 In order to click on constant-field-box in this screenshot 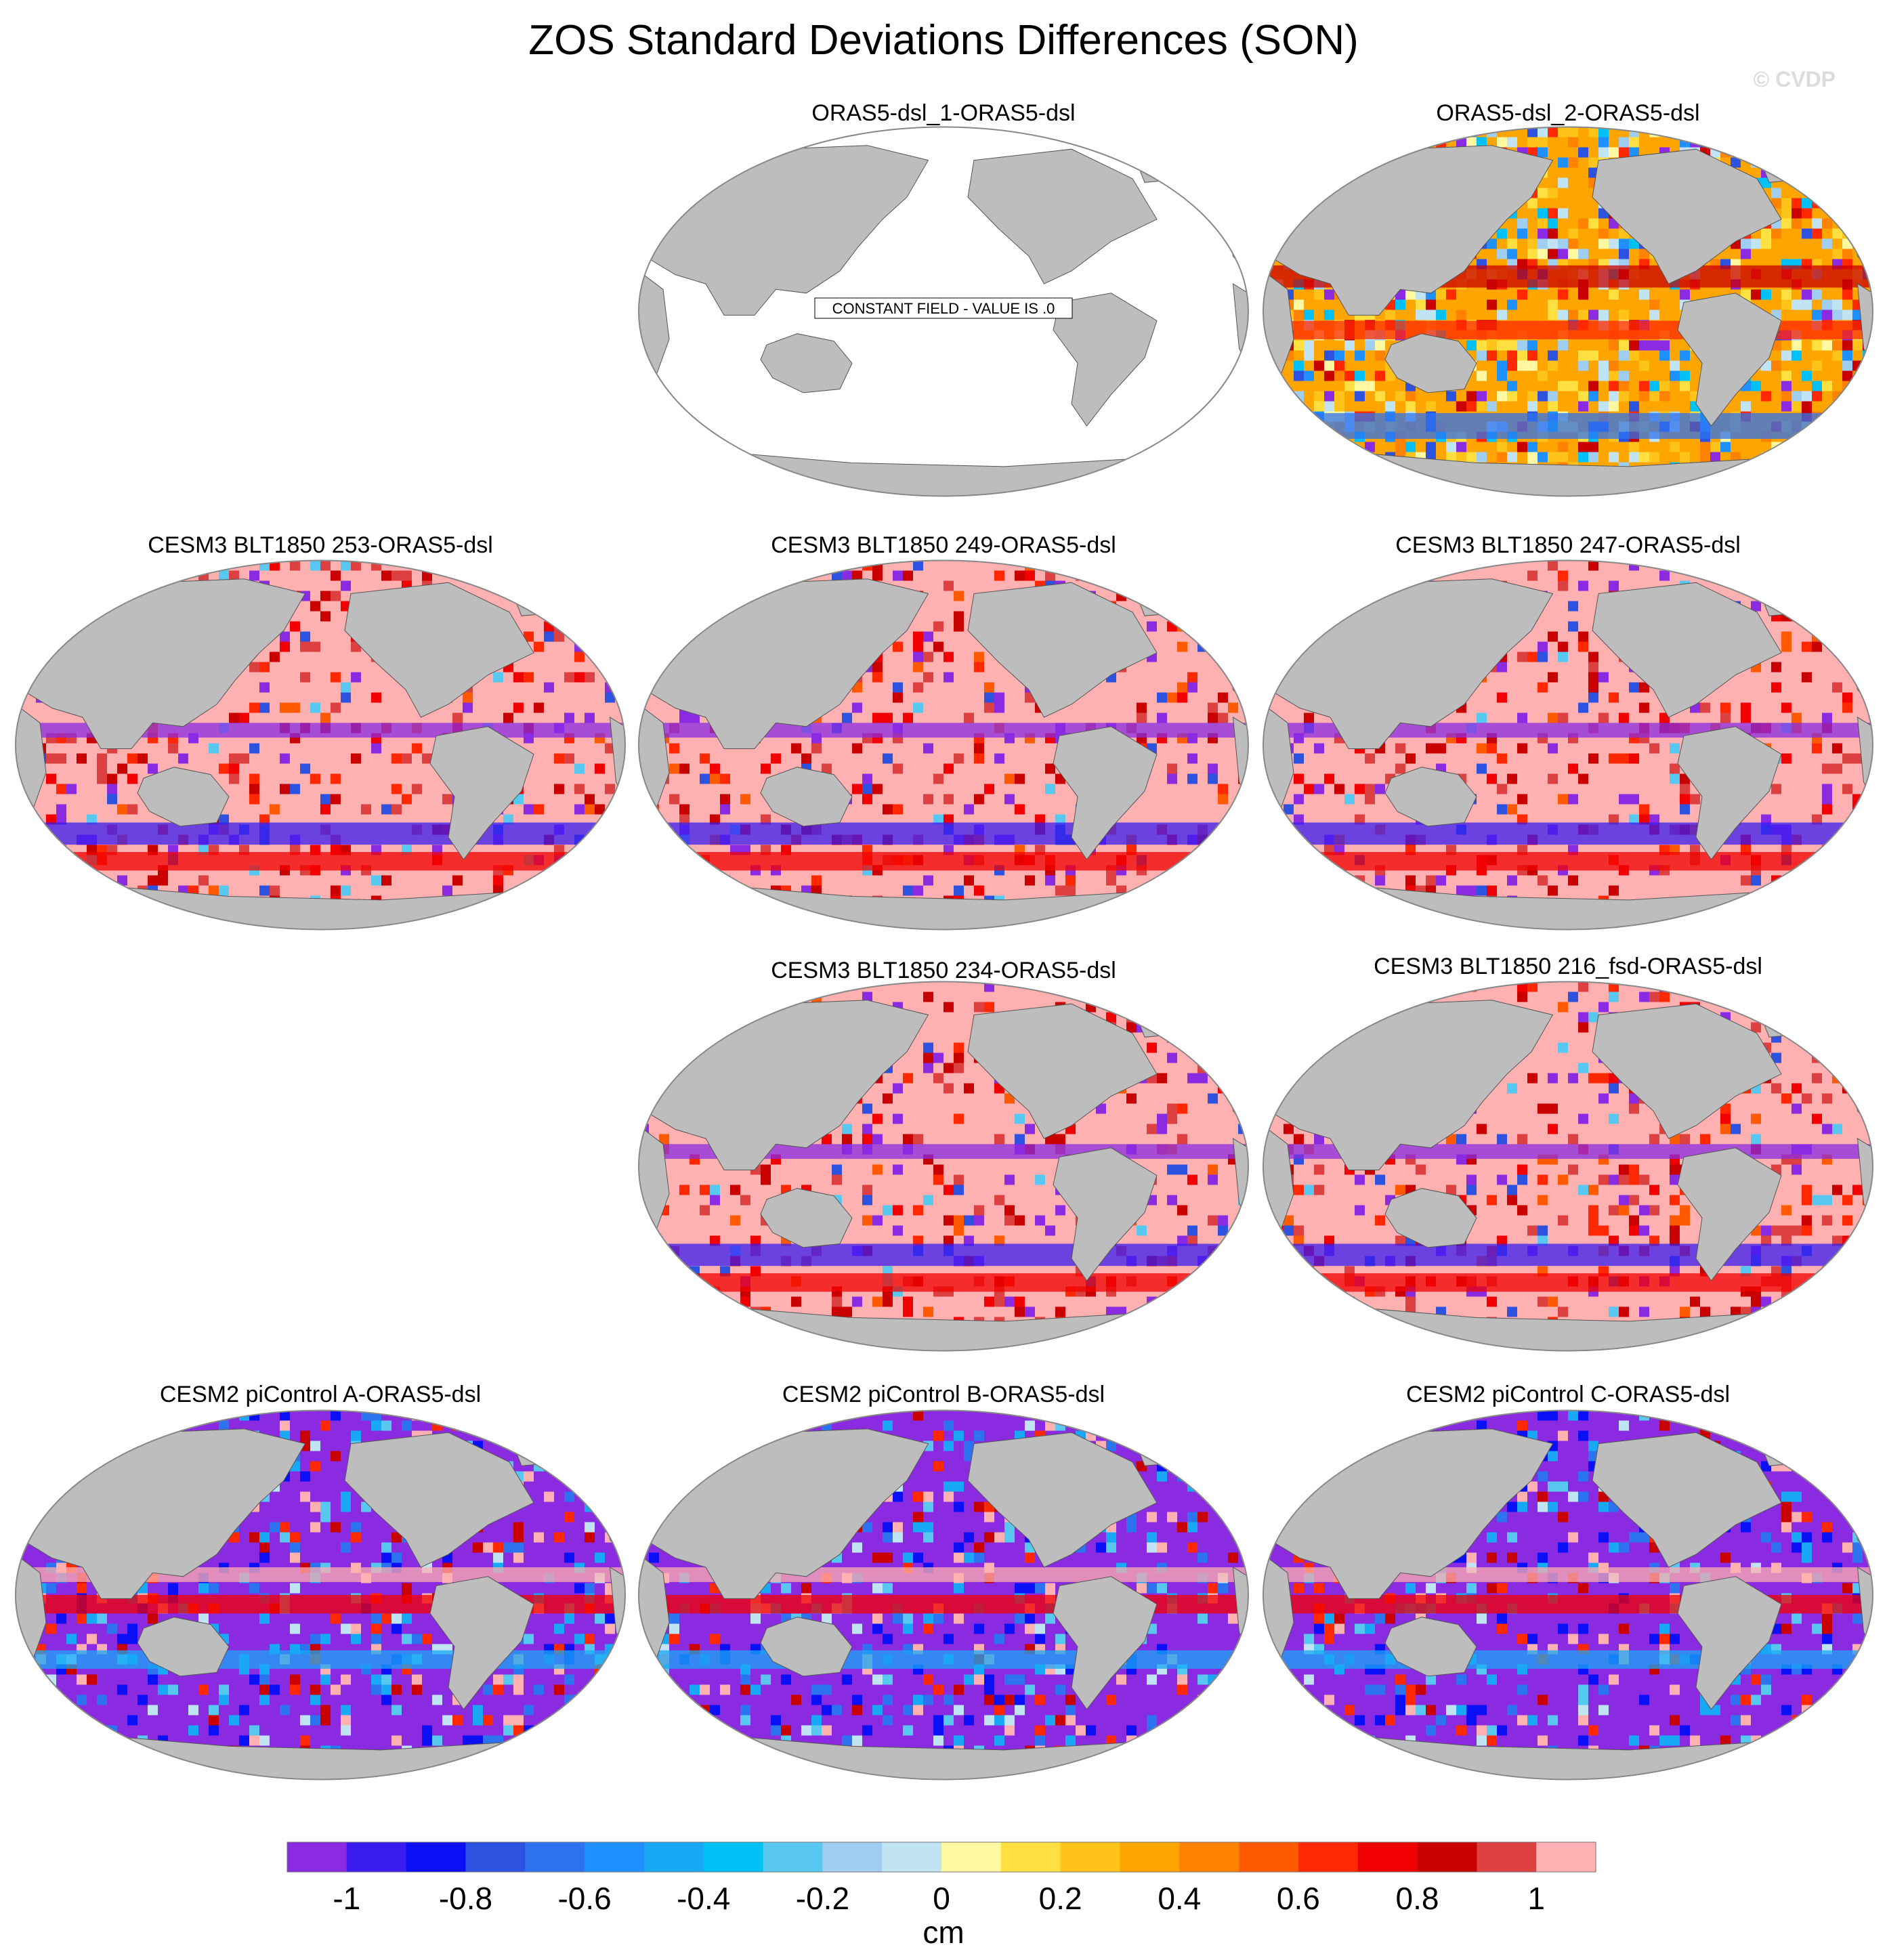, I will do `click(944, 308)`.